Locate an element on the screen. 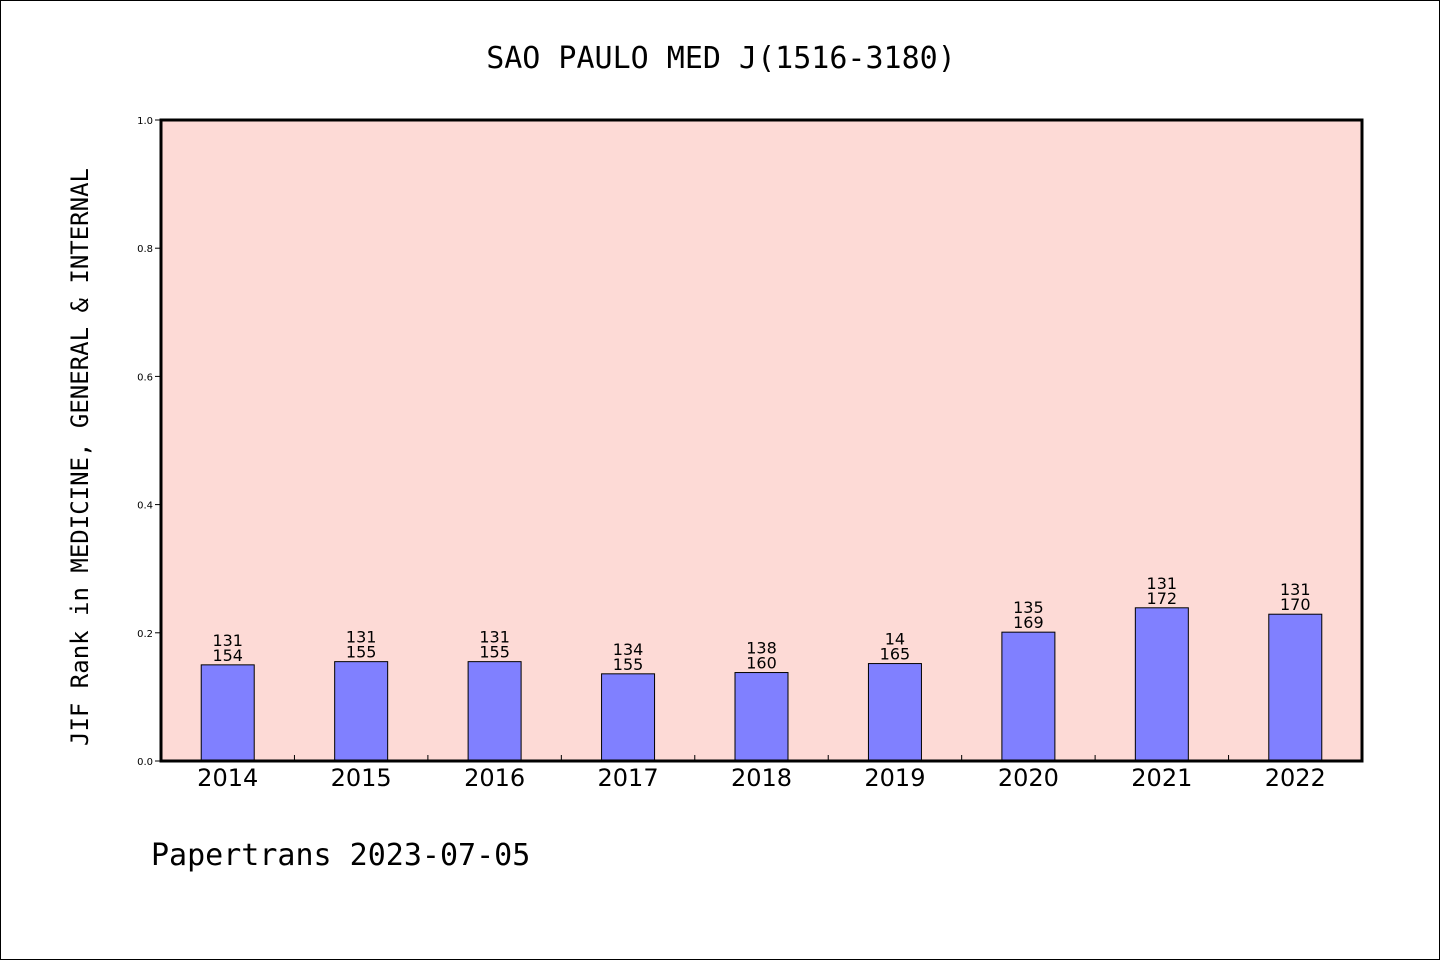 The image size is (1440, 960). bar-2016 is located at coordinates (494, 711).